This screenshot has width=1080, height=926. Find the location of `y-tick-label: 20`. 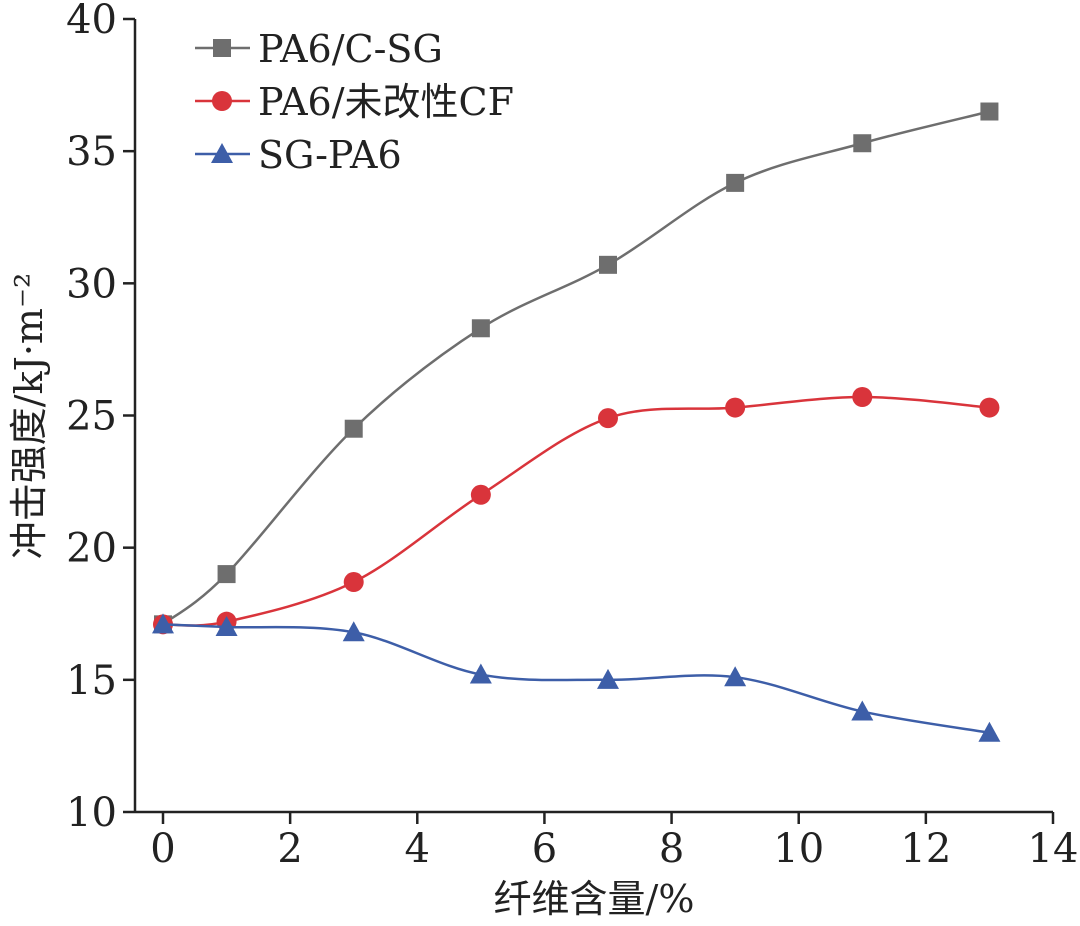

y-tick-label: 20 is located at coordinates (91, 549).